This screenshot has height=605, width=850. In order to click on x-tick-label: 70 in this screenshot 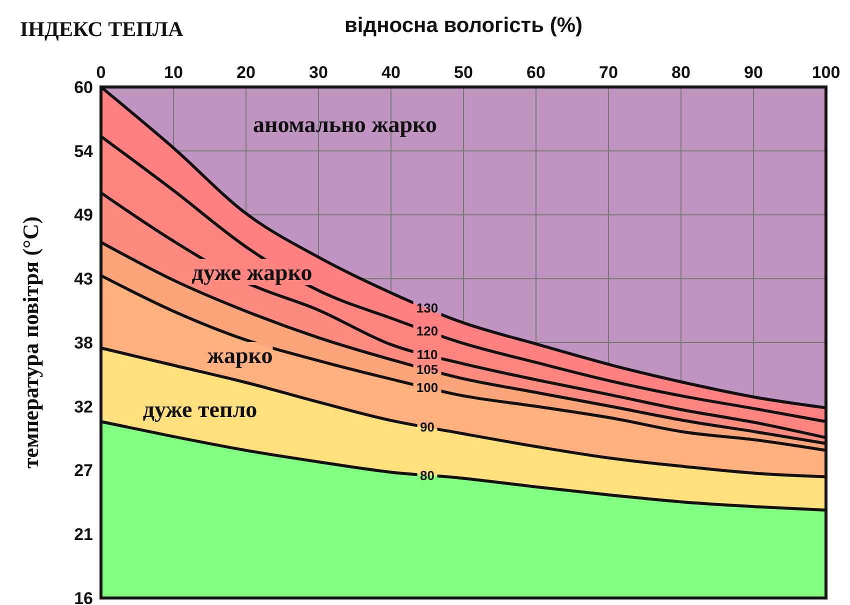, I will do `click(608, 72)`.